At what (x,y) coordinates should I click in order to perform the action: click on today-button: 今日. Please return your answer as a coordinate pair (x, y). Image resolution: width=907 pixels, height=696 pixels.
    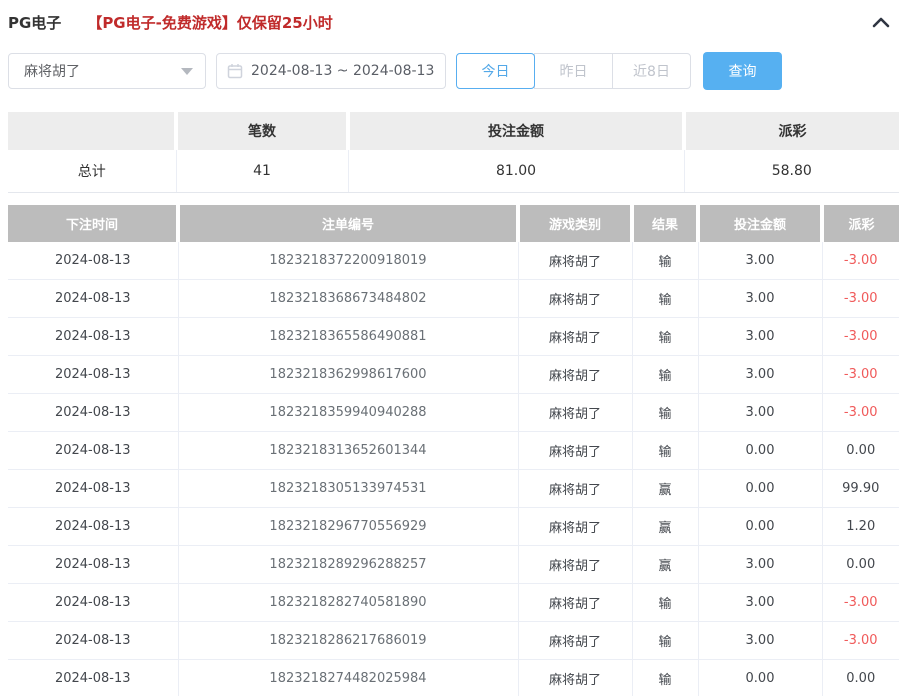
    Looking at the image, I should click on (495, 71).